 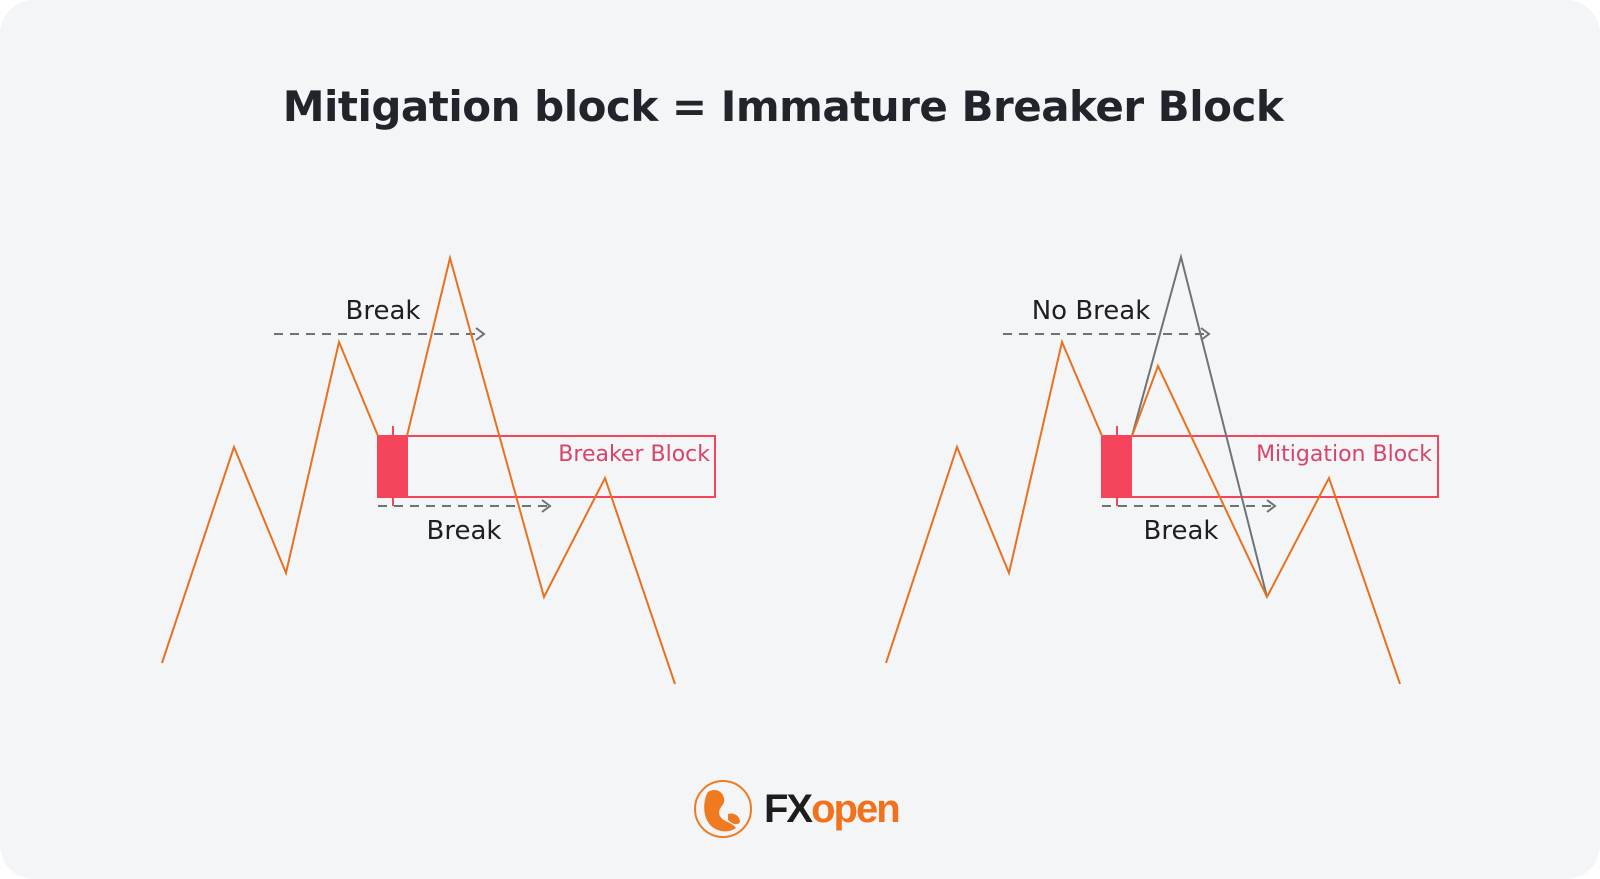 I want to click on bull-emblem-icon, so click(x=723, y=809).